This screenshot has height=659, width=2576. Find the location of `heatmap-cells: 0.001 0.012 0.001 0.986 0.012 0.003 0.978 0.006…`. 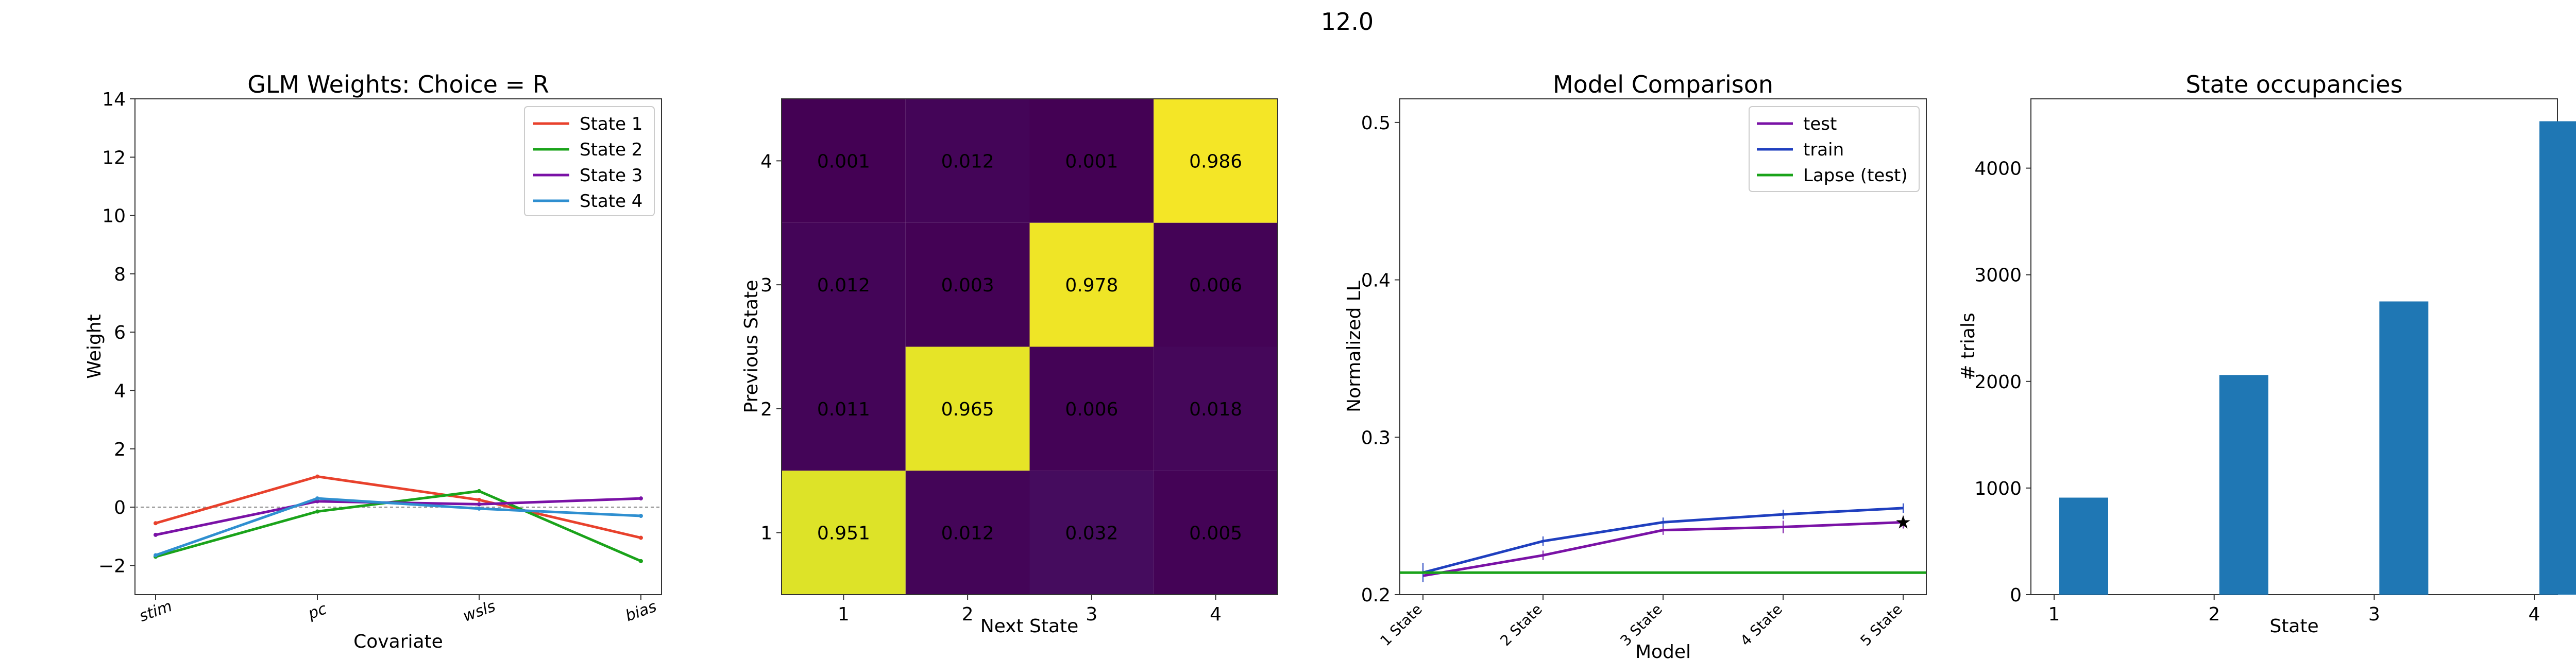

heatmap-cells: 0.001 0.012 0.001 0.986 0.012 0.003 0.978 0.006… is located at coordinates (1030, 347).